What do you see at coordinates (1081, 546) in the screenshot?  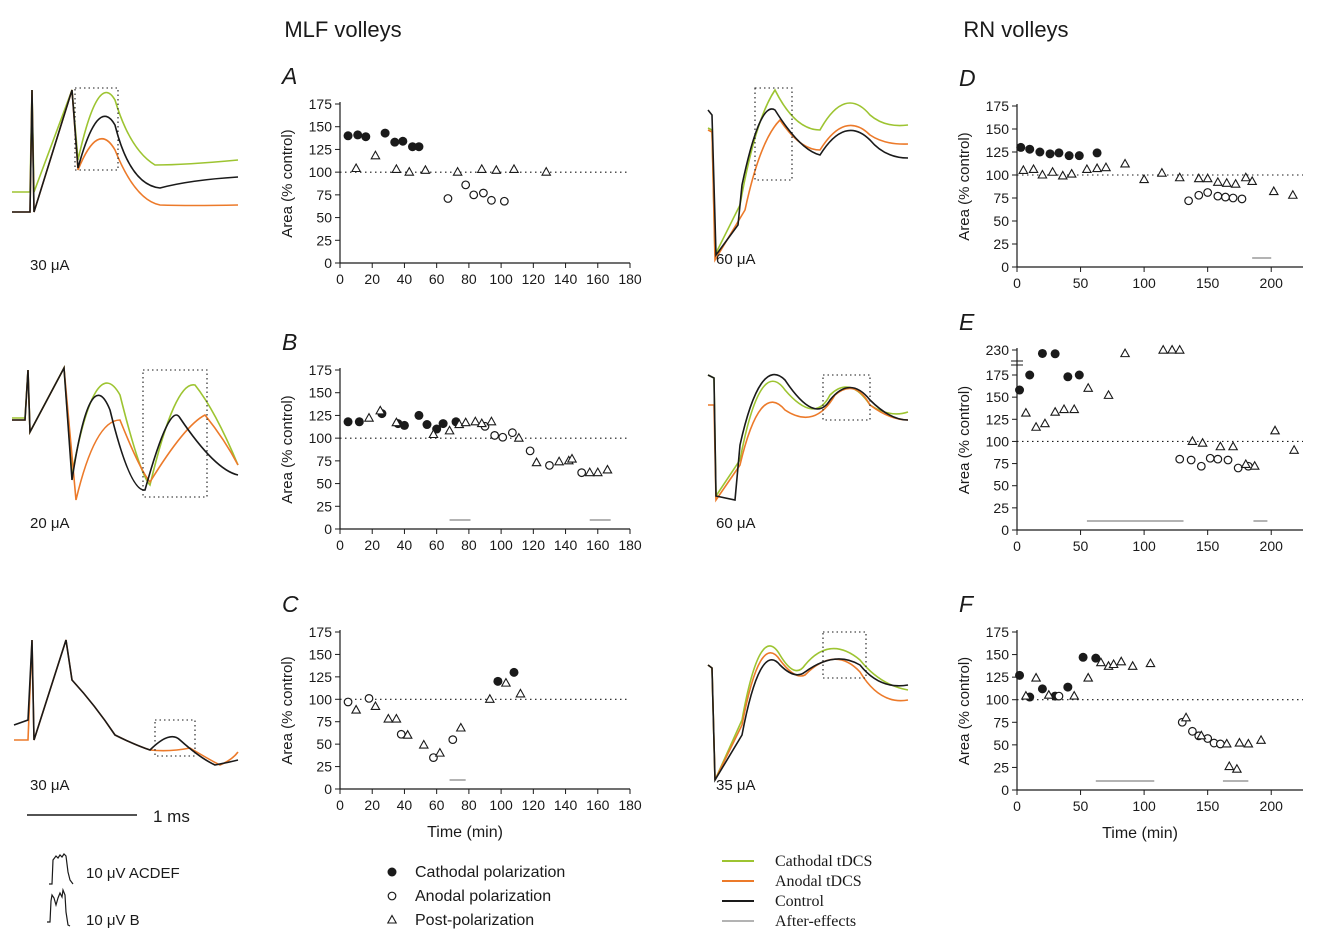 I see `x-tick-label: 50` at bounding box center [1081, 546].